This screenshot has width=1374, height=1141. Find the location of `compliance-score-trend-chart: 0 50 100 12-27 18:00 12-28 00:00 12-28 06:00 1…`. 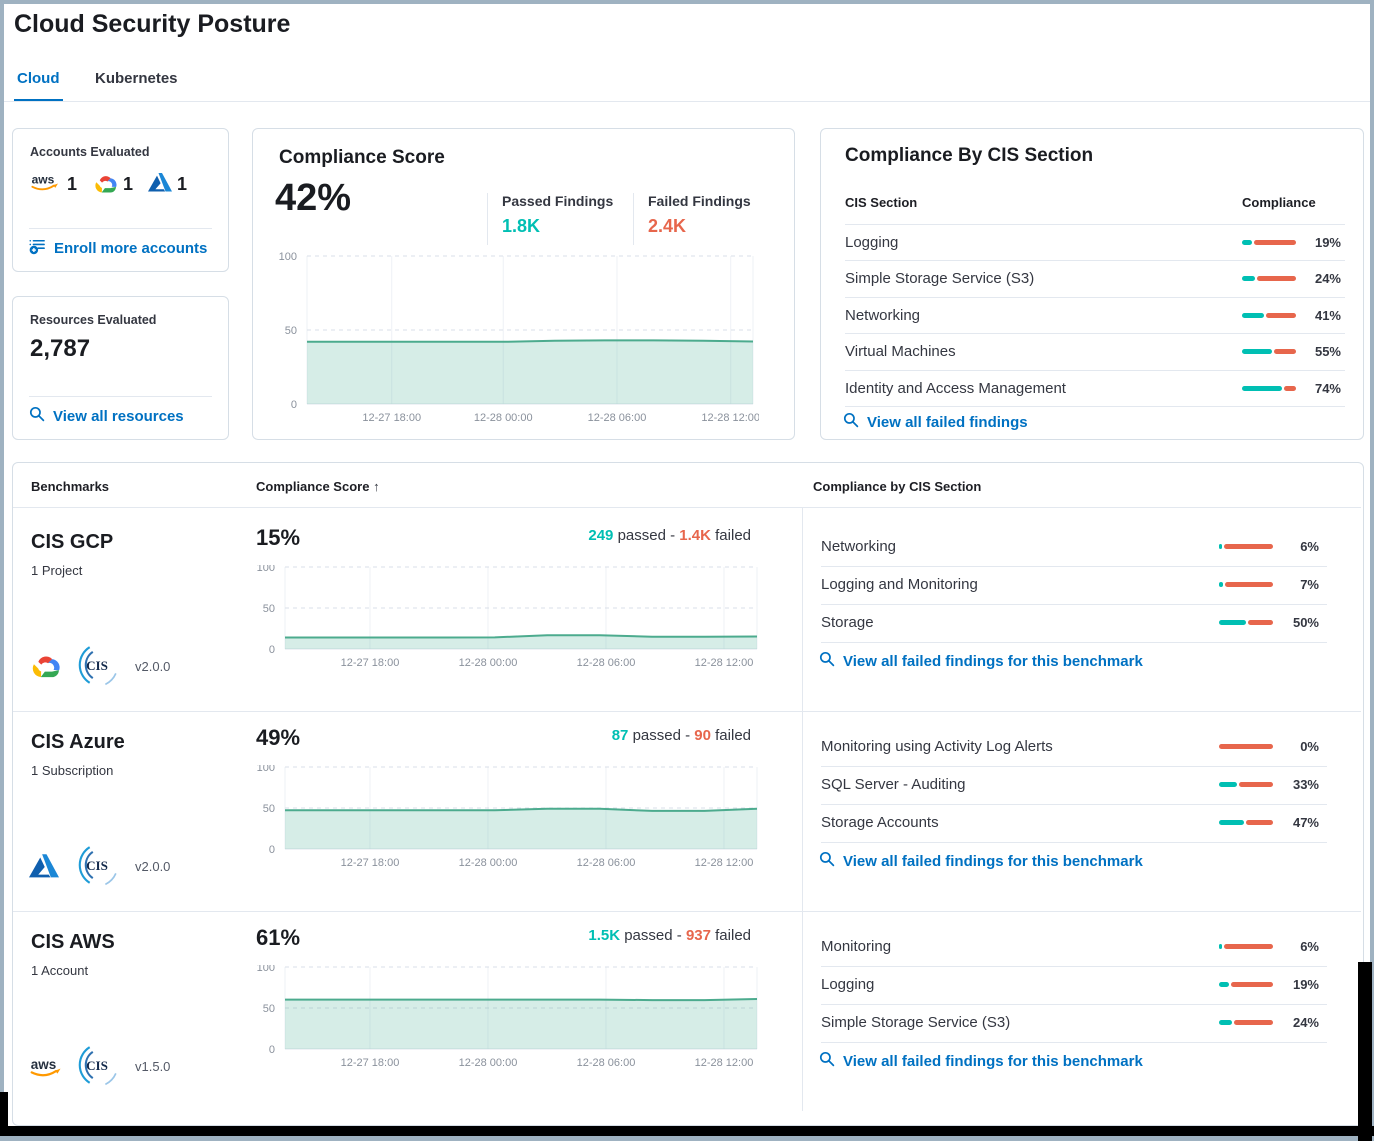

compliance-score-trend-chart: 0 50 100 12-27 18:00 12-28 00:00 12-28 06:00 1… is located at coordinates (511, 338).